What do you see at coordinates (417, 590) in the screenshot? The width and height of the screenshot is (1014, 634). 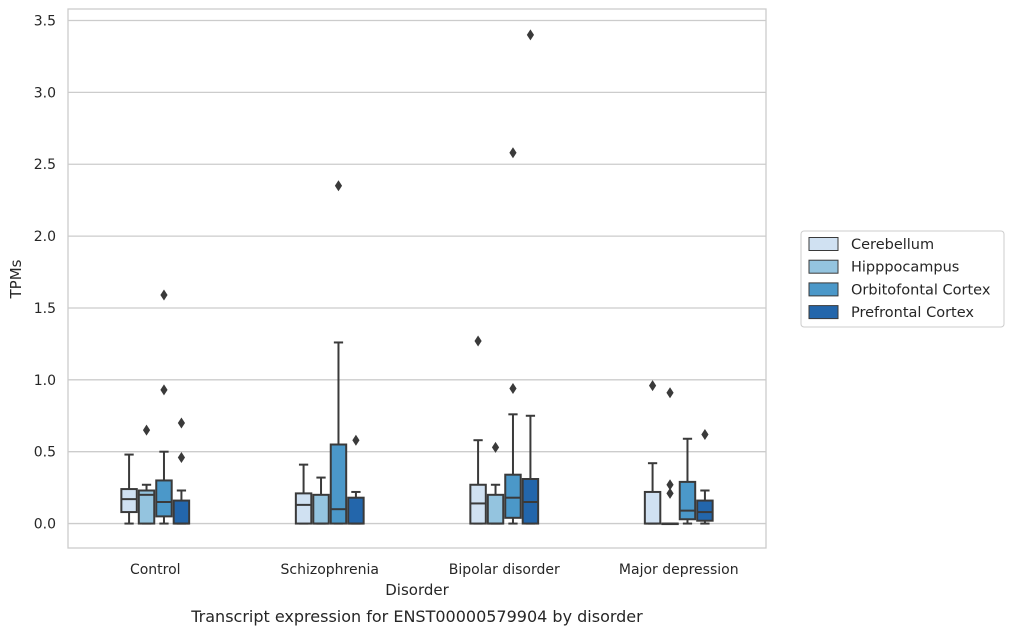 I see `x-axis-label: Disorder` at bounding box center [417, 590].